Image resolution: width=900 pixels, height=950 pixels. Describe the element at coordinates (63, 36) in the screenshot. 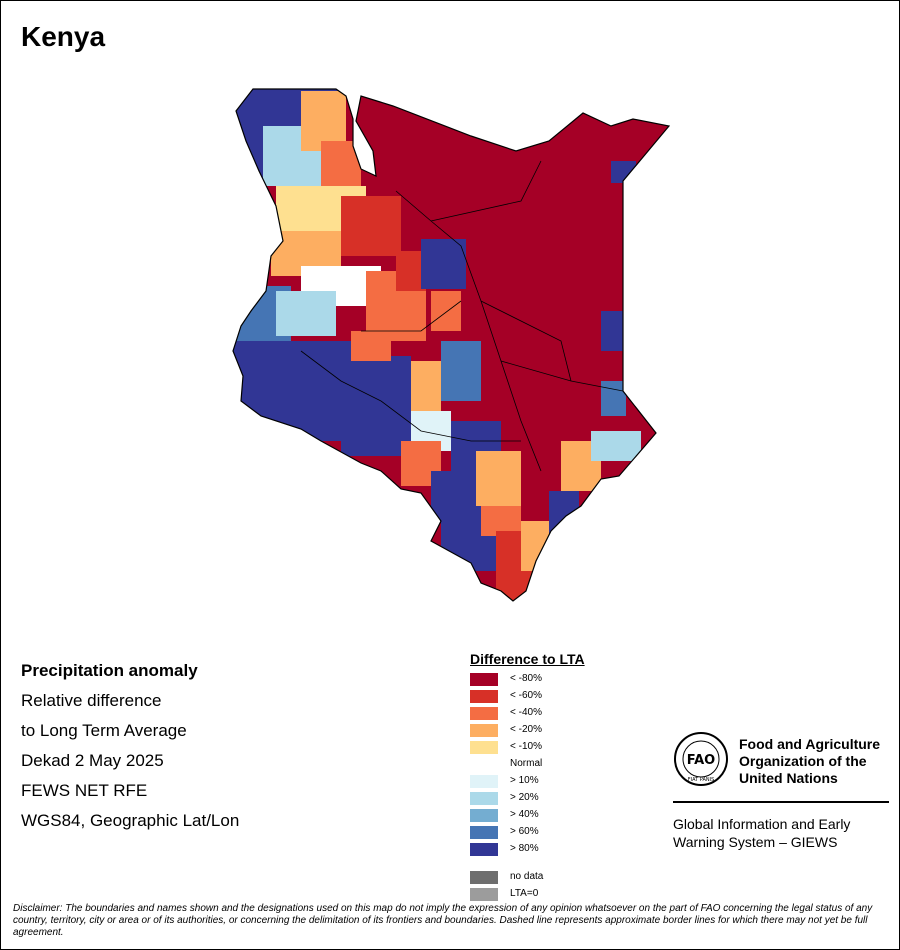

I see `map-title: Kenya` at that location.